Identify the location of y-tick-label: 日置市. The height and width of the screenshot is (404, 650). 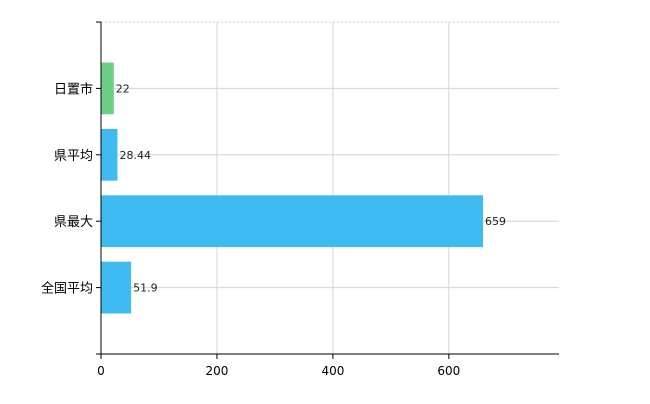
(73, 89).